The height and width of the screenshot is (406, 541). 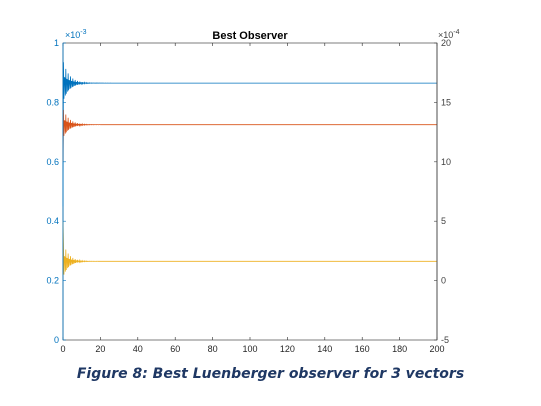 I want to click on x-tick-label: 160, so click(x=362, y=349).